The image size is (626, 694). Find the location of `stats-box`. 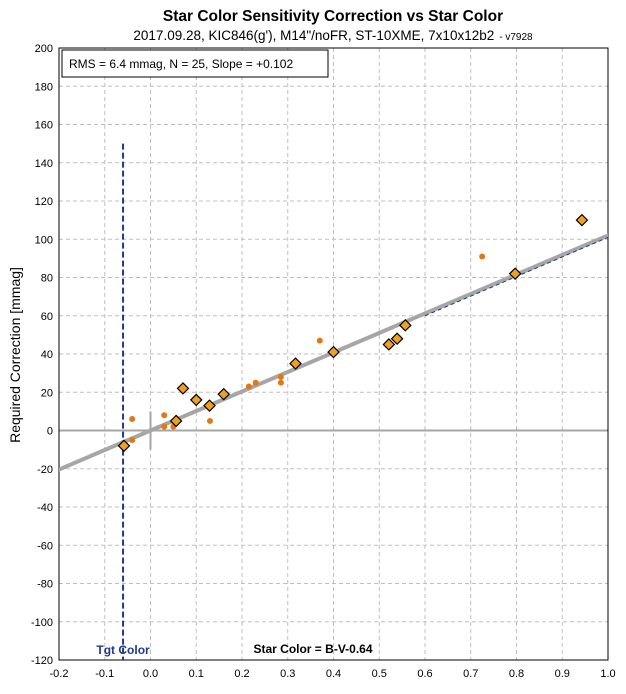

stats-box is located at coordinates (195, 63).